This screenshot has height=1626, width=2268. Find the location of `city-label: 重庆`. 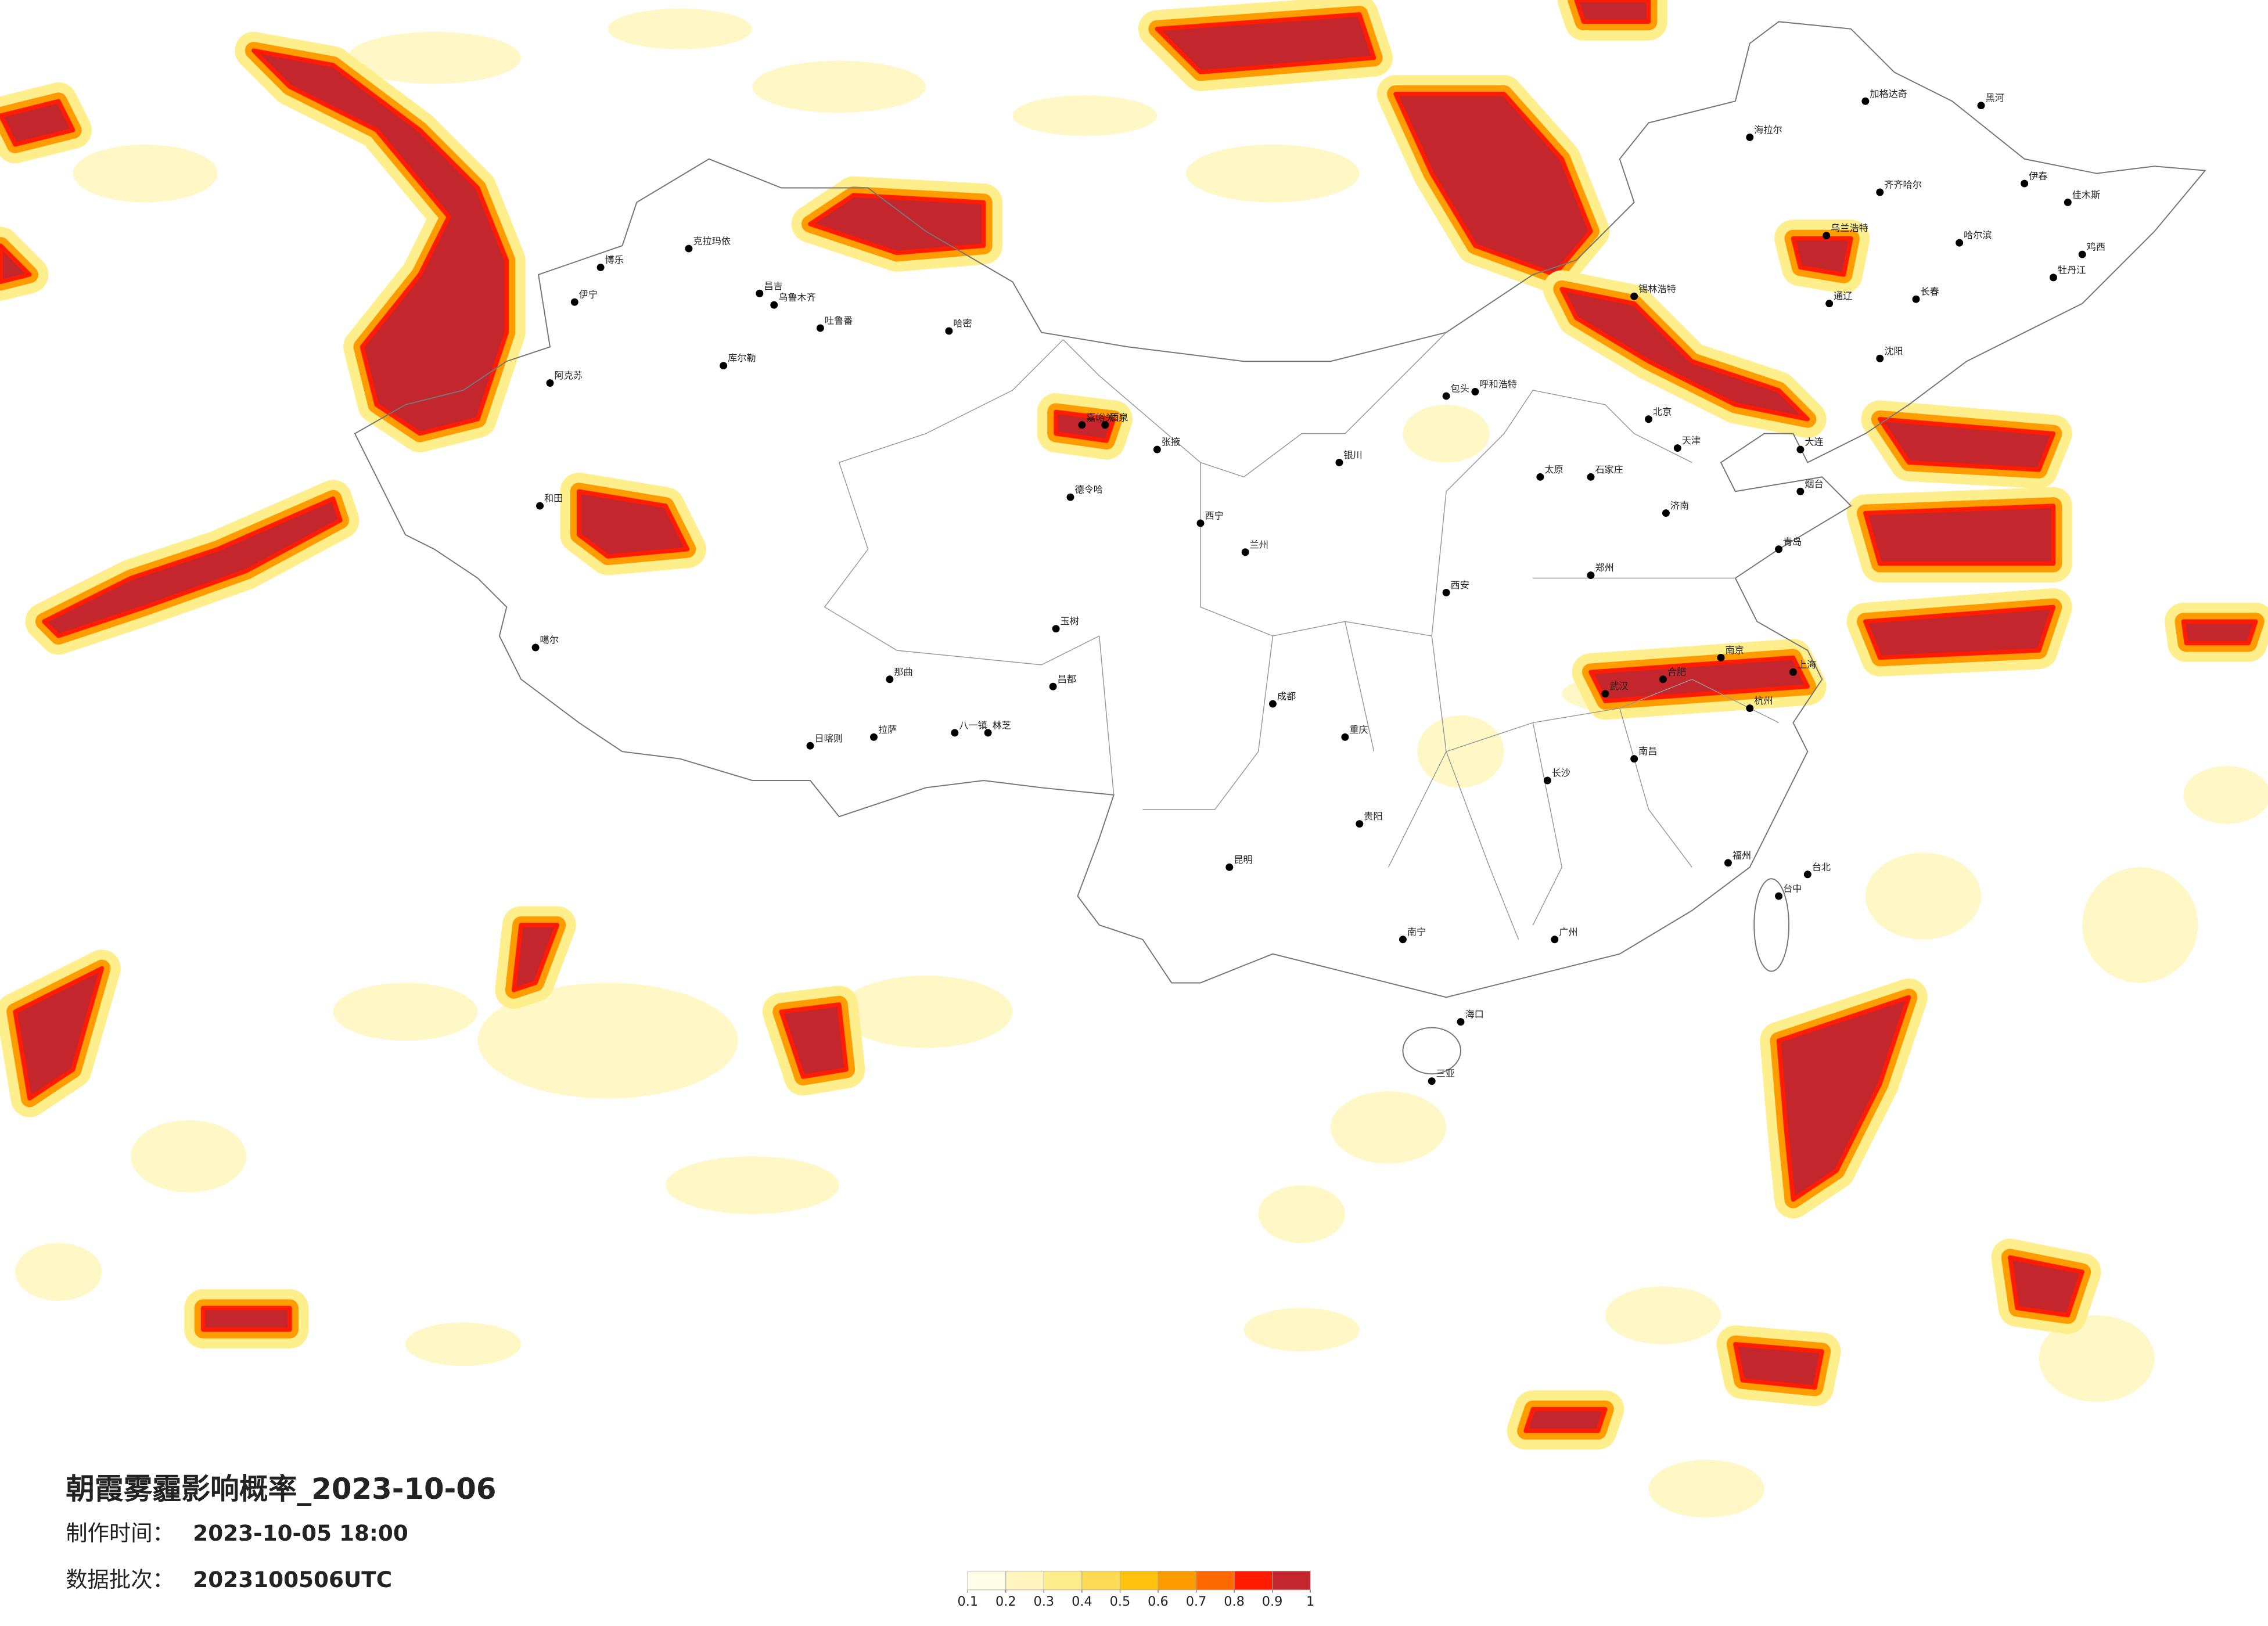

city-label: 重庆 is located at coordinates (1358, 729).